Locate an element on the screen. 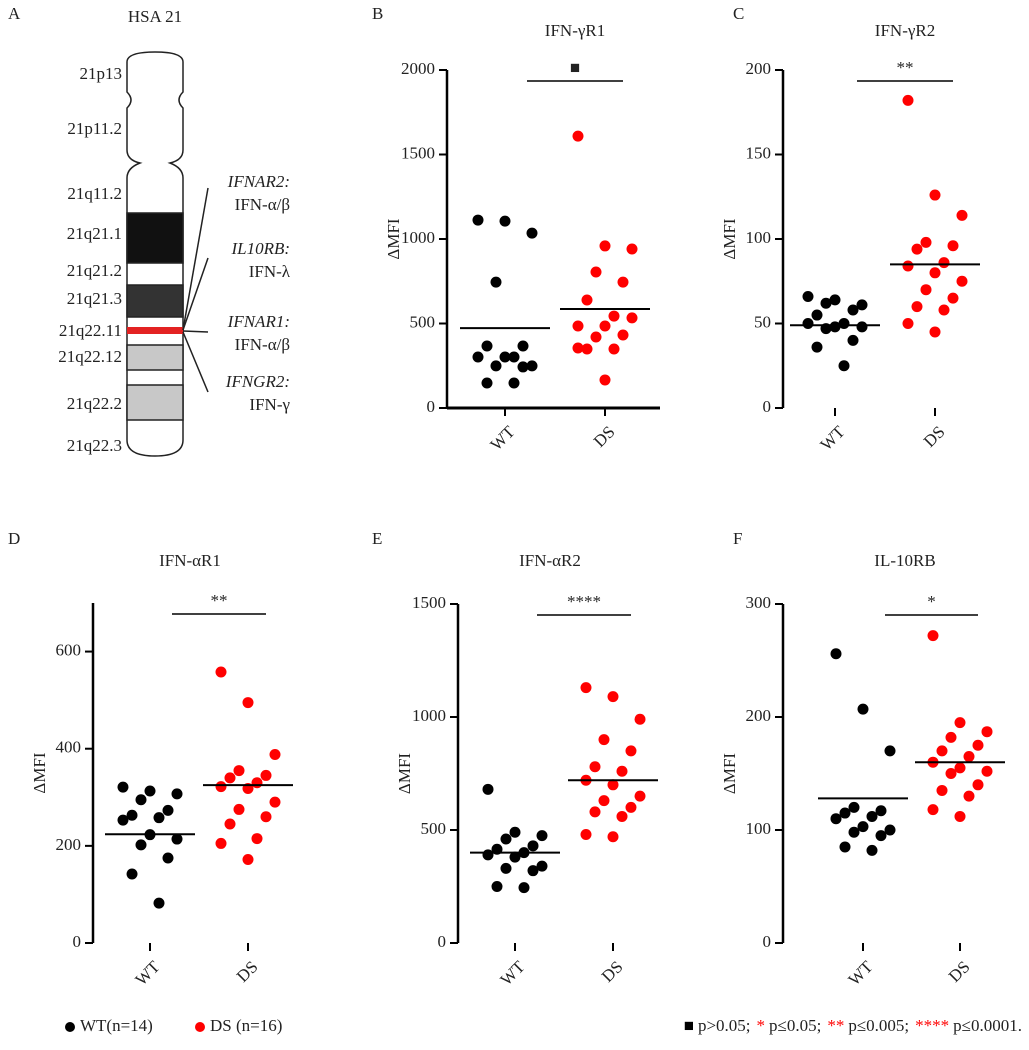  band-label: 21q11.2 is located at coordinates (94, 193).